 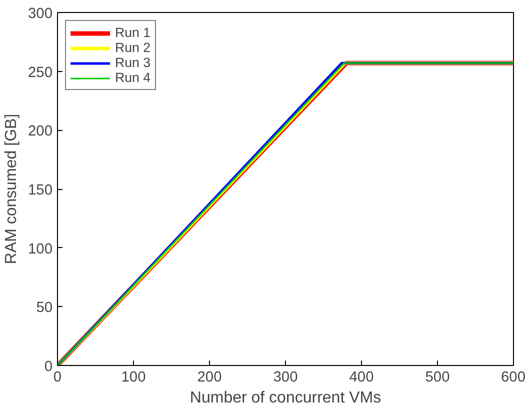 What do you see at coordinates (286, 398) in the screenshot?
I see `x-axis-title: Number of concurrent VMs` at bounding box center [286, 398].